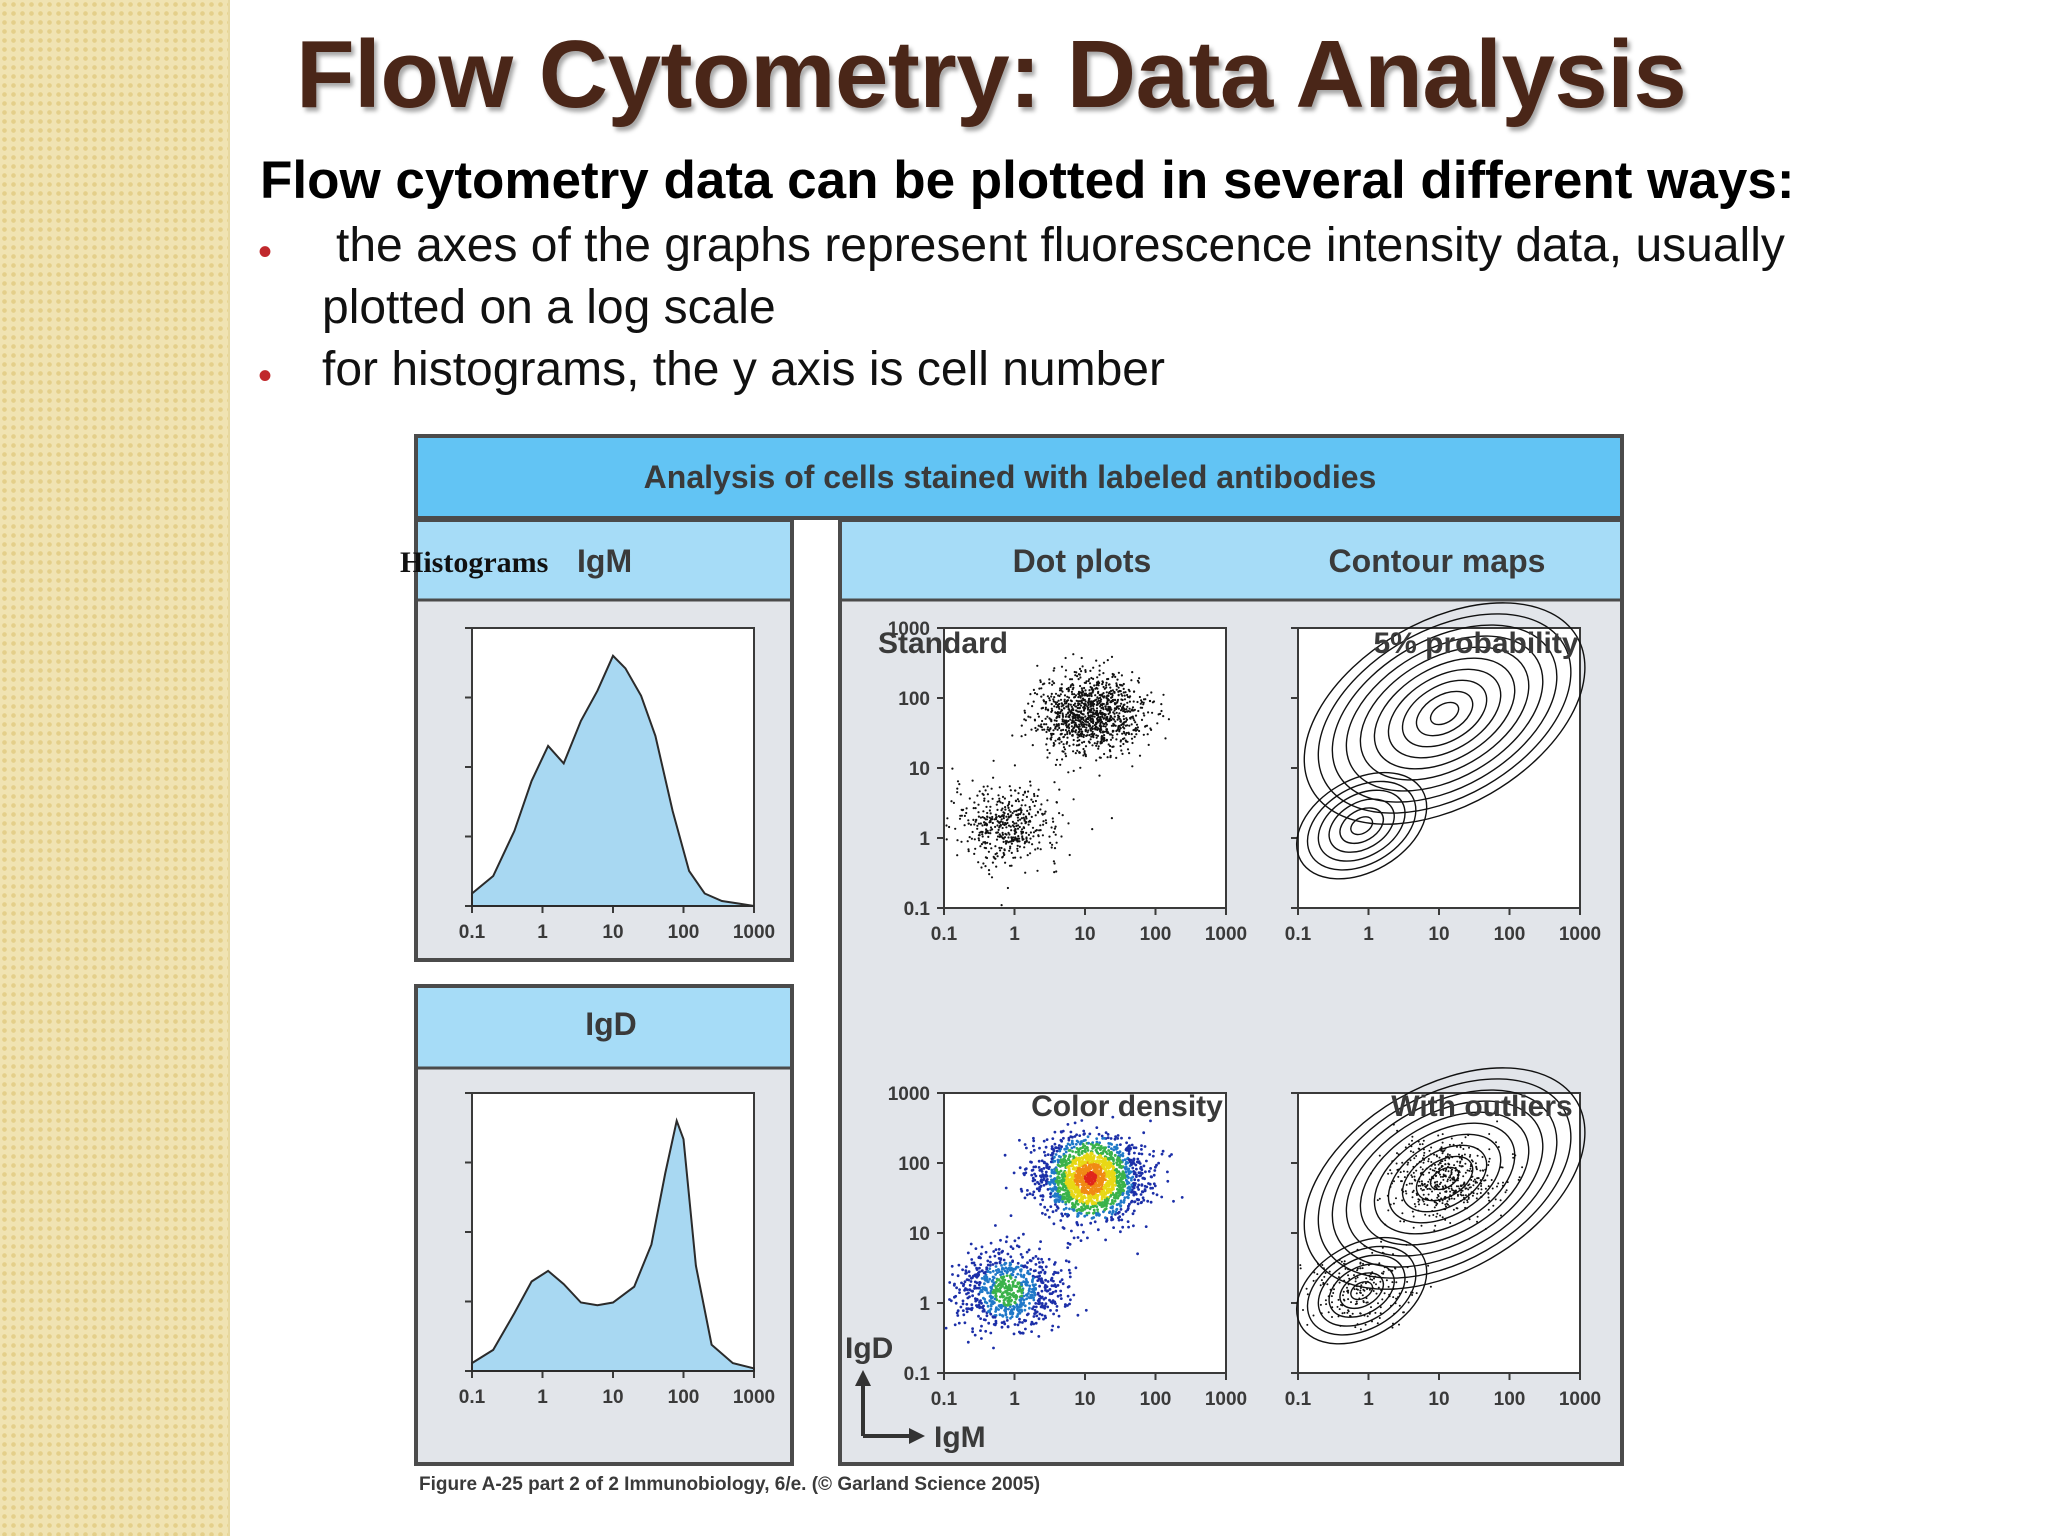 The width and height of the screenshot is (2048, 1536). Describe the element at coordinates (472, 932) in the screenshot. I see `x-tick-label: 0.1` at that location.